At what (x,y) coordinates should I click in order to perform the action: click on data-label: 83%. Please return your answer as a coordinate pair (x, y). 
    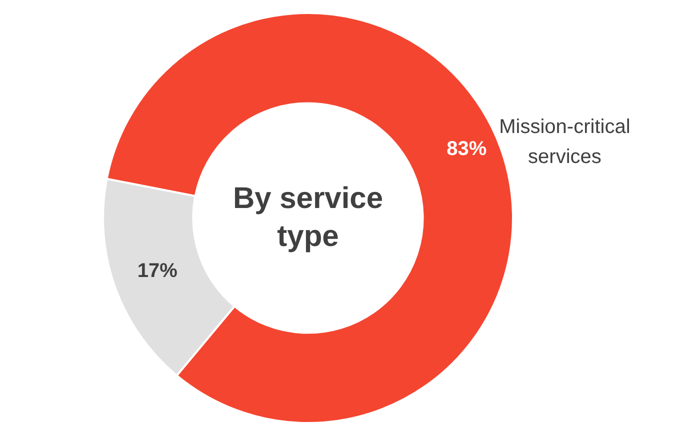
    Looking at the image, I should click on (466, 149).